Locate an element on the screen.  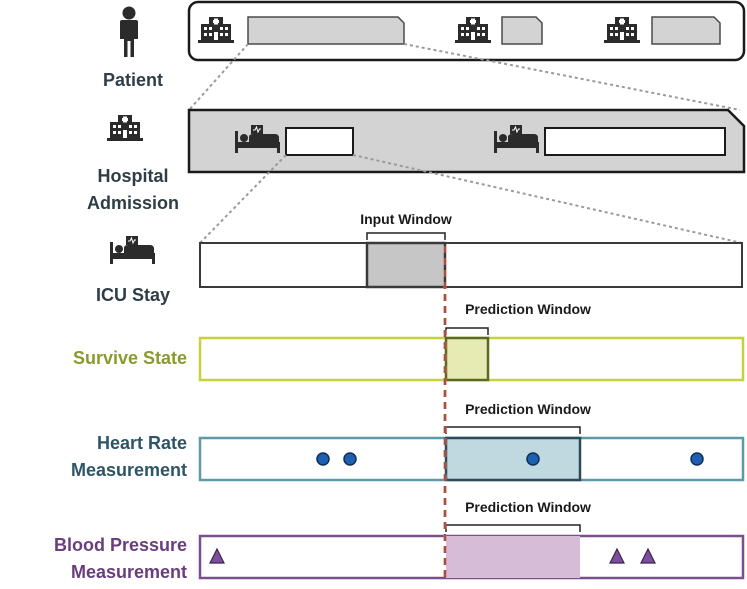
blood-pressure-prediction-label: Prediction Window is located at coordinates (528, 507).